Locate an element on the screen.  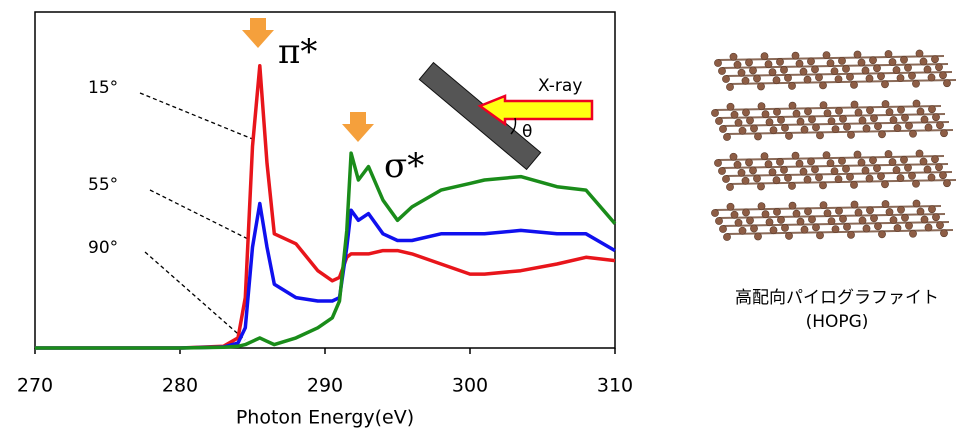
x-tick-label: 280 is located at coordinates (180, 386).